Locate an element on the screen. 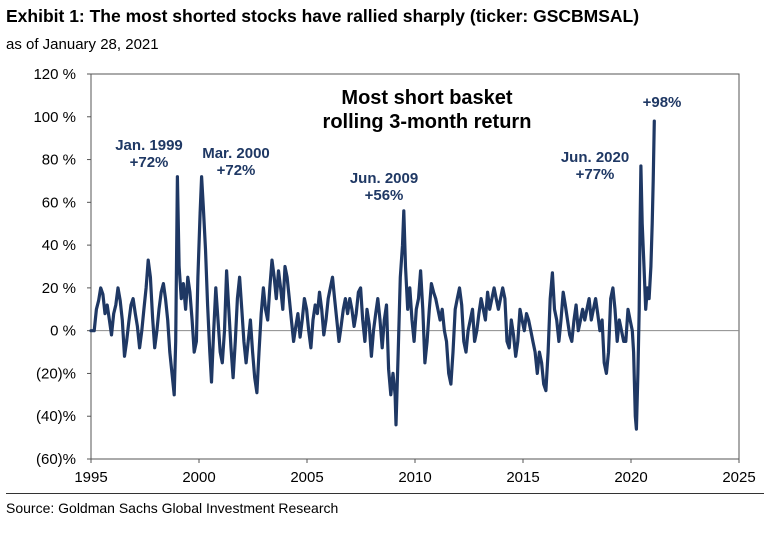 The image size is (770, 538). x-tick-label: 2005 is located at coordinates (306, 477).